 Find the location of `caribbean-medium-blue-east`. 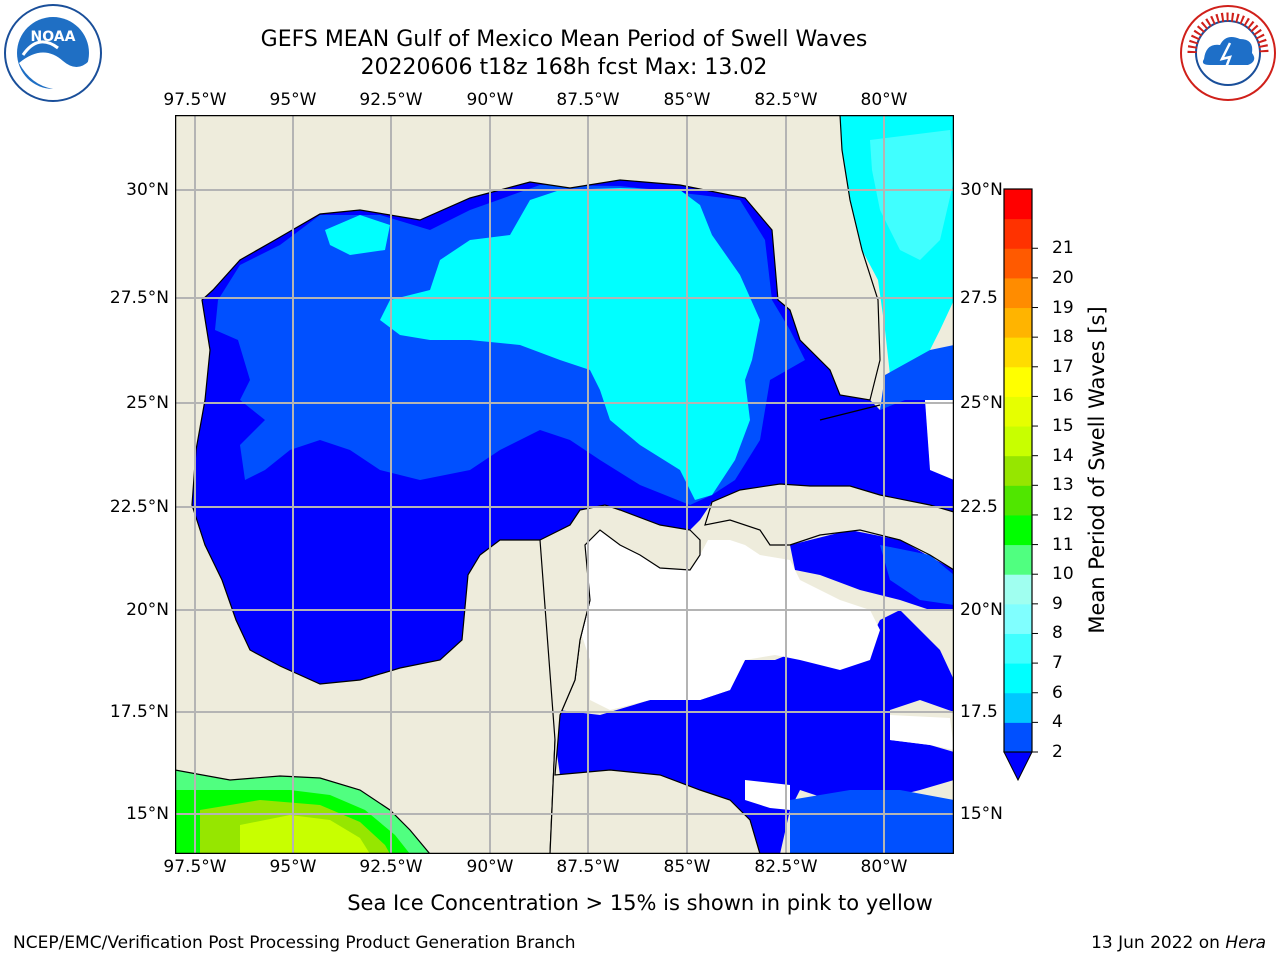

caribbean-medium-blue-east is located at coordinates (917, 575).